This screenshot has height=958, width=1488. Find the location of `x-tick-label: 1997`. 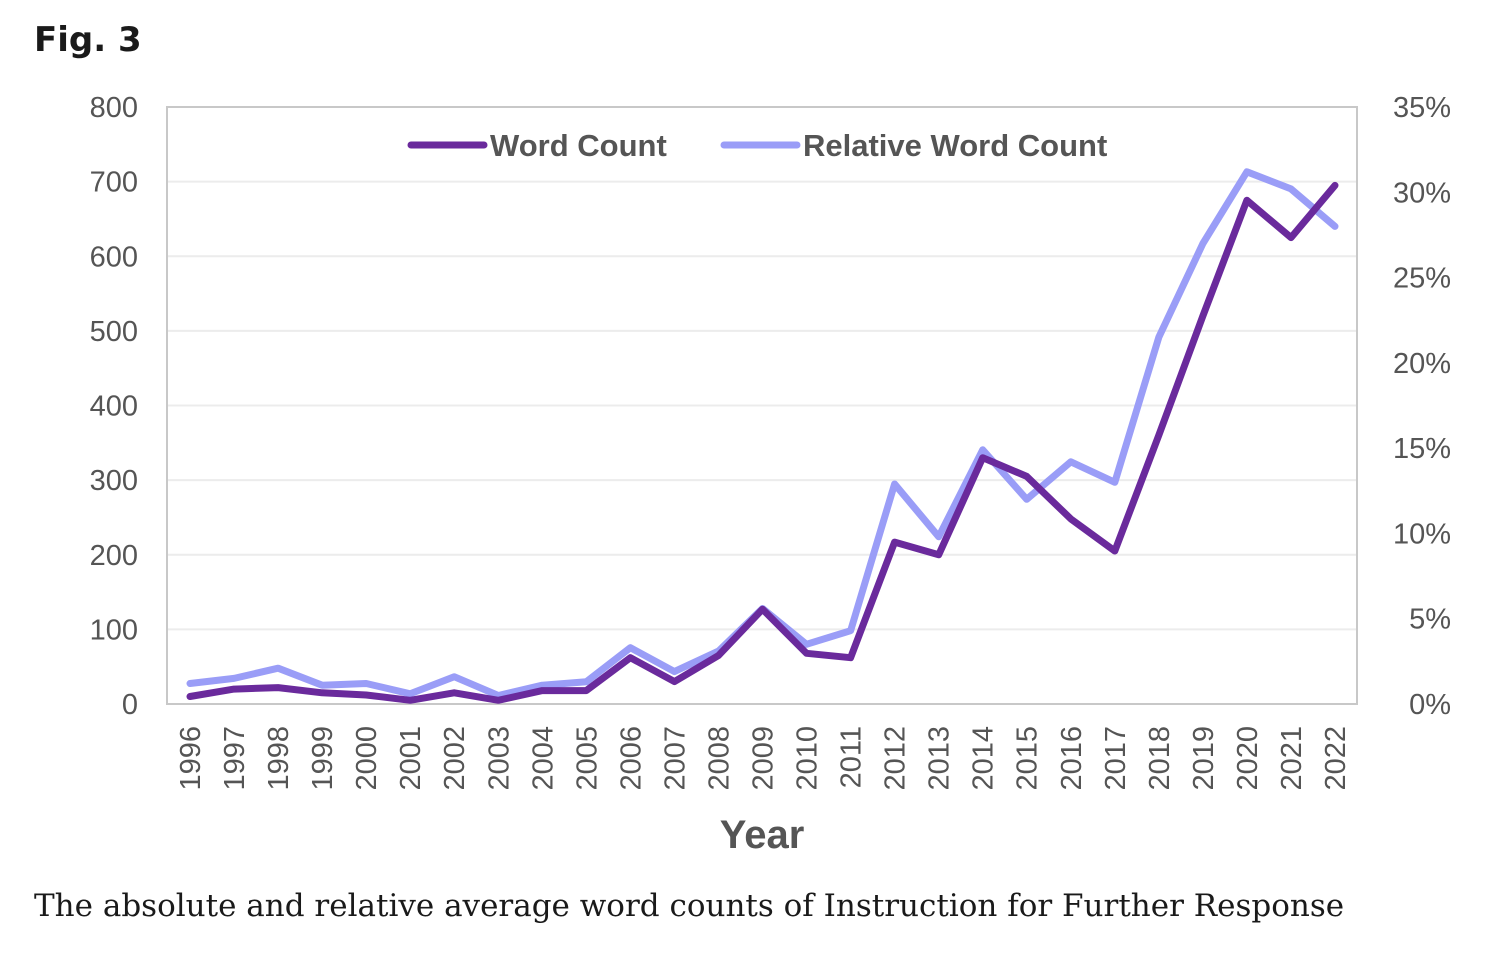

x-tick-label: 1997 is located at coordinates (235, 758).